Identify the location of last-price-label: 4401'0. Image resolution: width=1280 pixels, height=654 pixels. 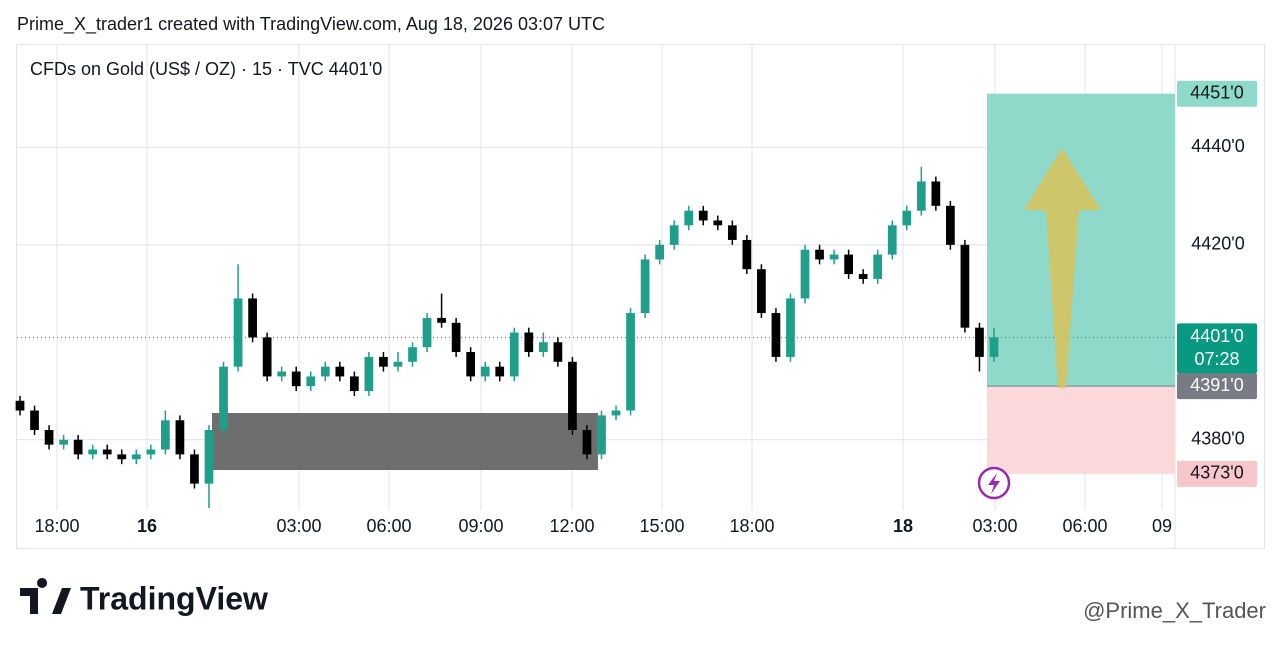
(1217, 336).